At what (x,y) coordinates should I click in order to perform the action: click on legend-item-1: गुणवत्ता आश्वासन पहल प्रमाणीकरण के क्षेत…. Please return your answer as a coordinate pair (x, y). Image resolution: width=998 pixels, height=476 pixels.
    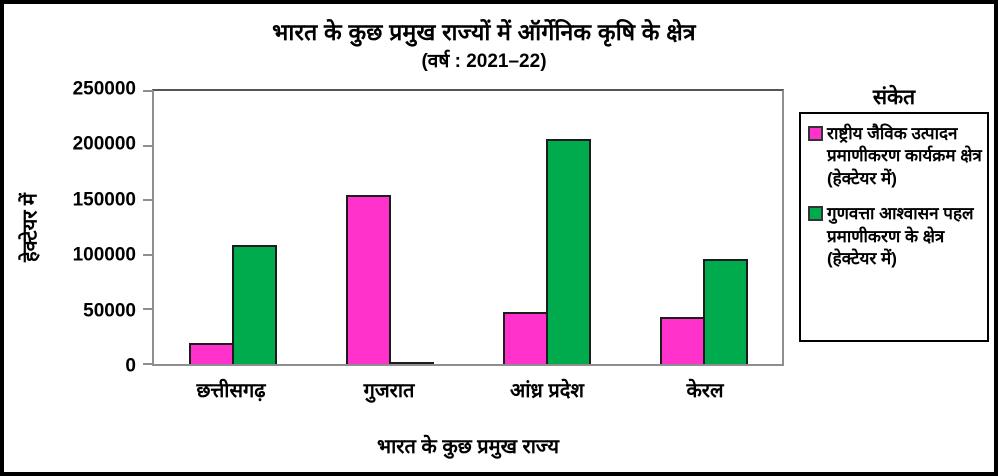
    Looking at the image, I should click on (895, 236).